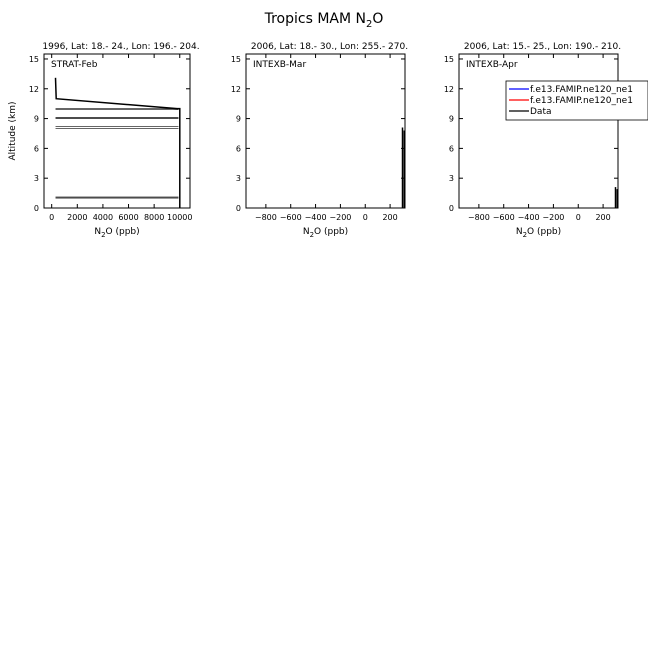 The width and height of the screenshot is (648, 652). What do you see at coordinates (154, 217) in the screenshot?
I see `x-tick-label: 8000` at bounding box center [154, 217].